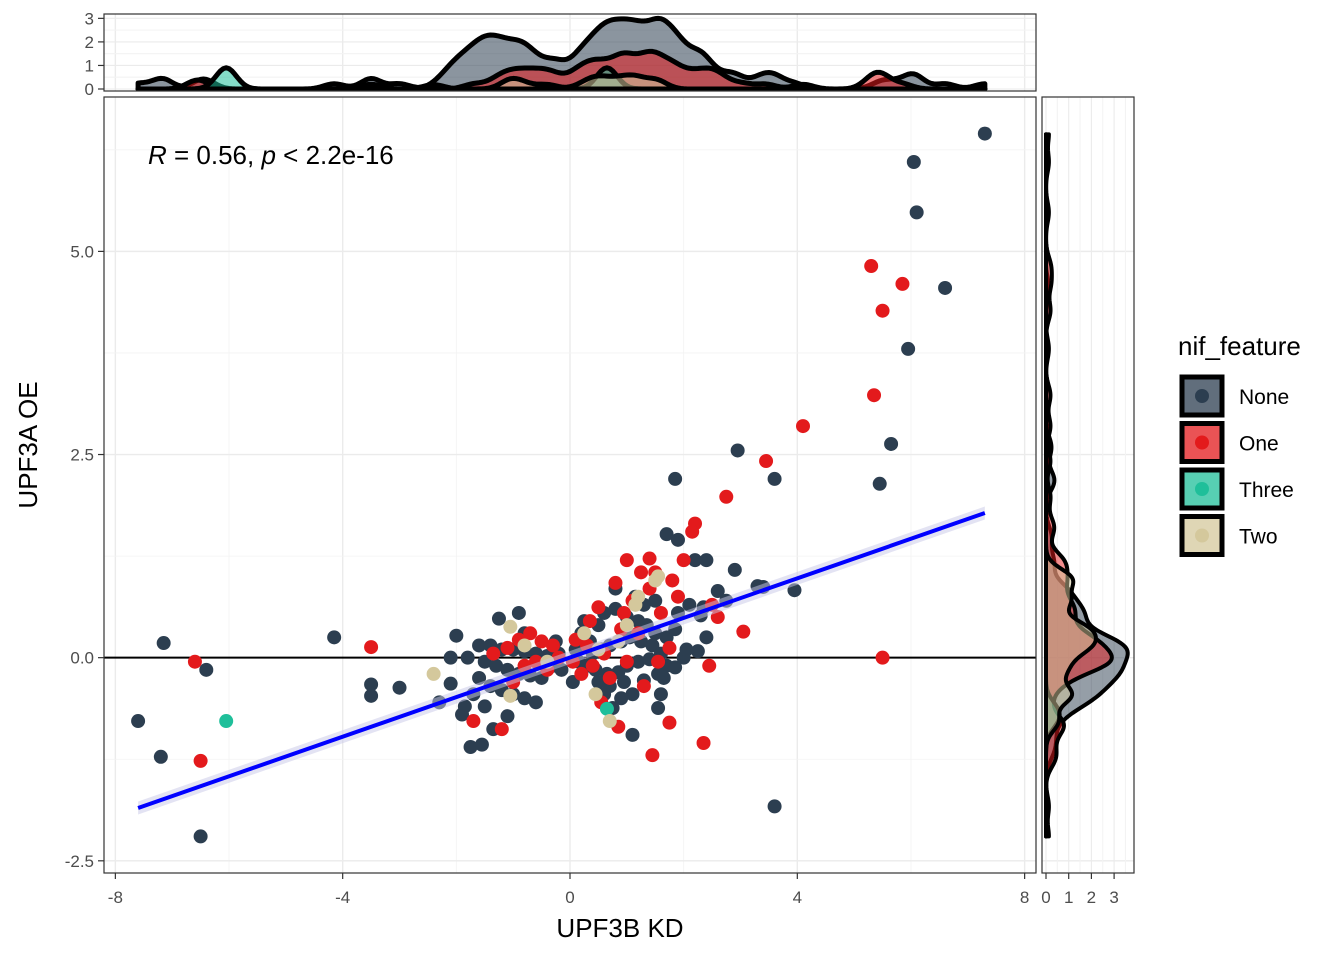 Image resolution: width=1344 pixels, height=960 pixels. I want to click on right-marginal-tick-label: 2, so click(1091, 897).